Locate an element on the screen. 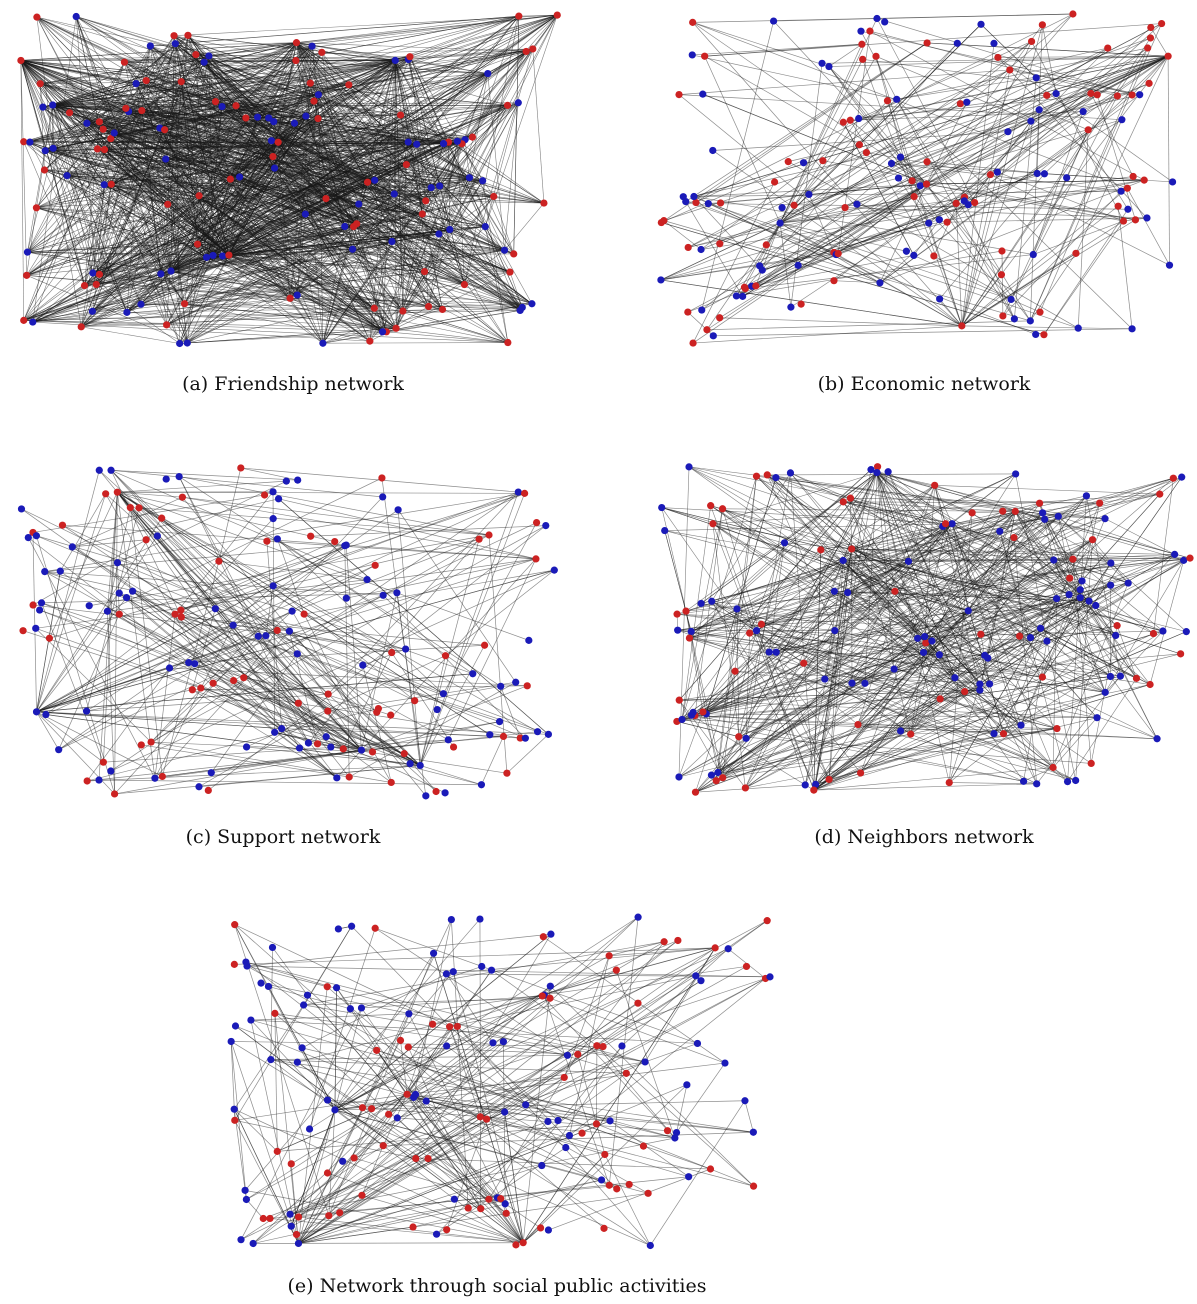 This screenshot has width=1197, height=1304. node-group is located at coordinates (926, 629).